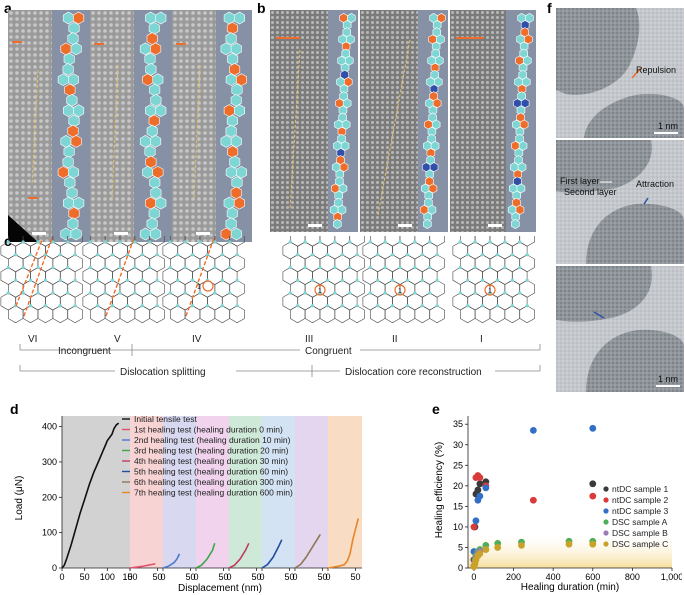 This screenshot has height=595, width=685. What do you see at coordinates (478, 121) in the screenshot?
I see `tem-image-b3` at bounding box center [478, 121].